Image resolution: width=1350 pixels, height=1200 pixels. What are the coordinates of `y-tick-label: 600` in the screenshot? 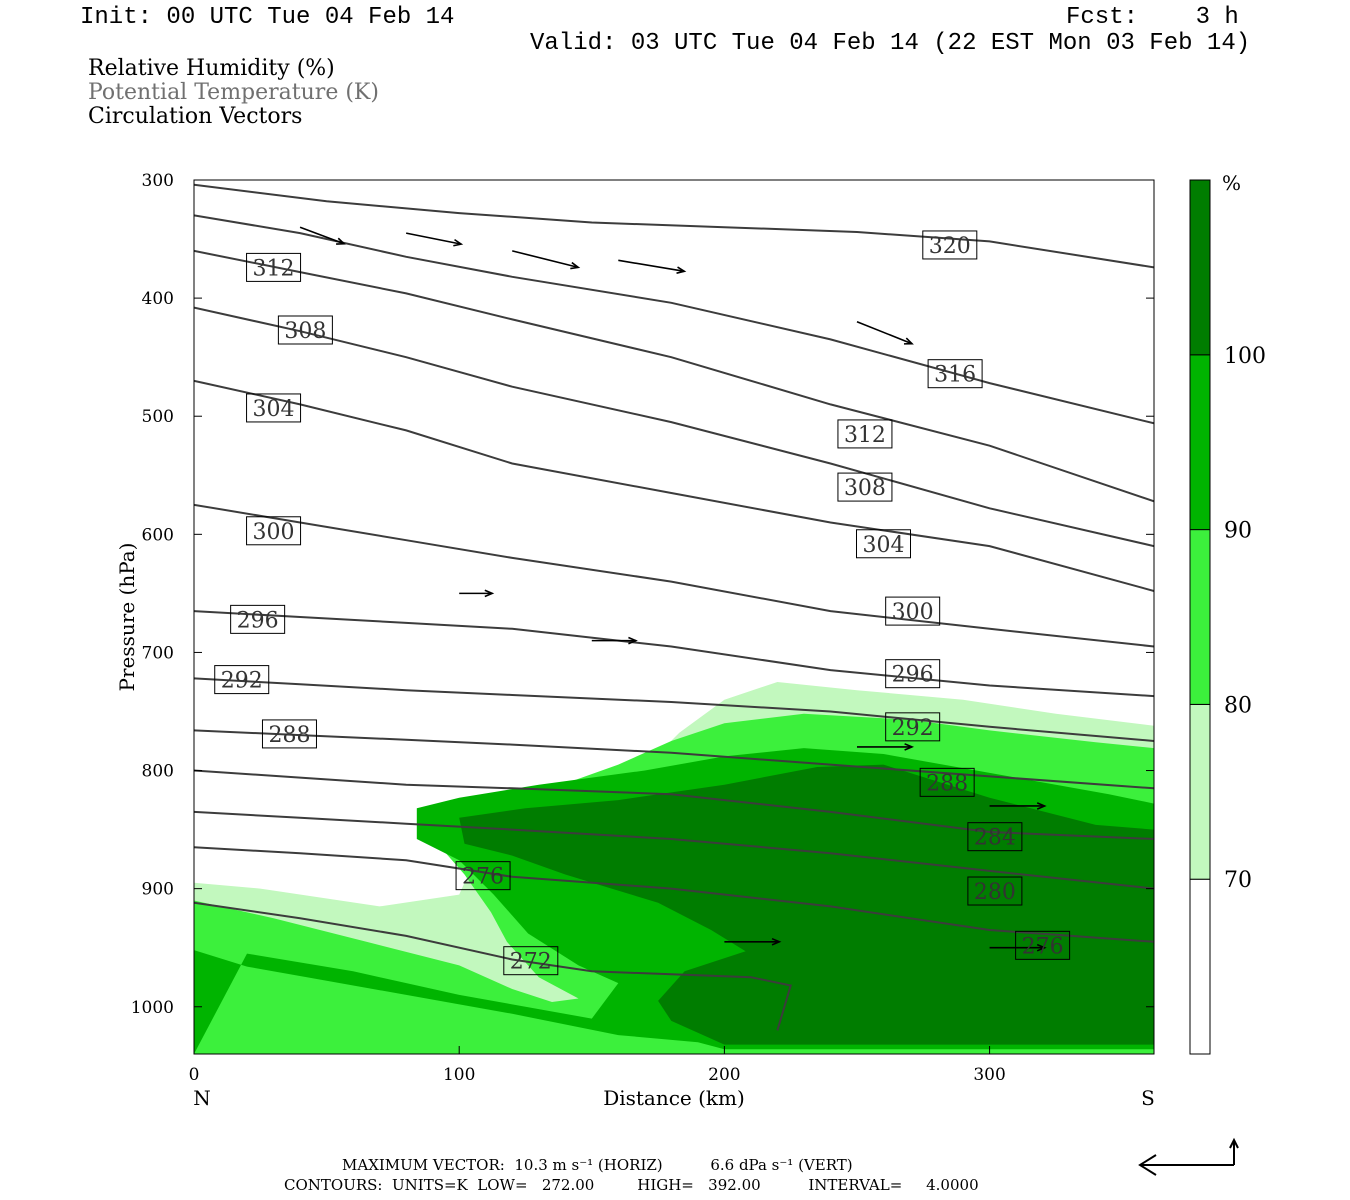 It's located at (158, 535).